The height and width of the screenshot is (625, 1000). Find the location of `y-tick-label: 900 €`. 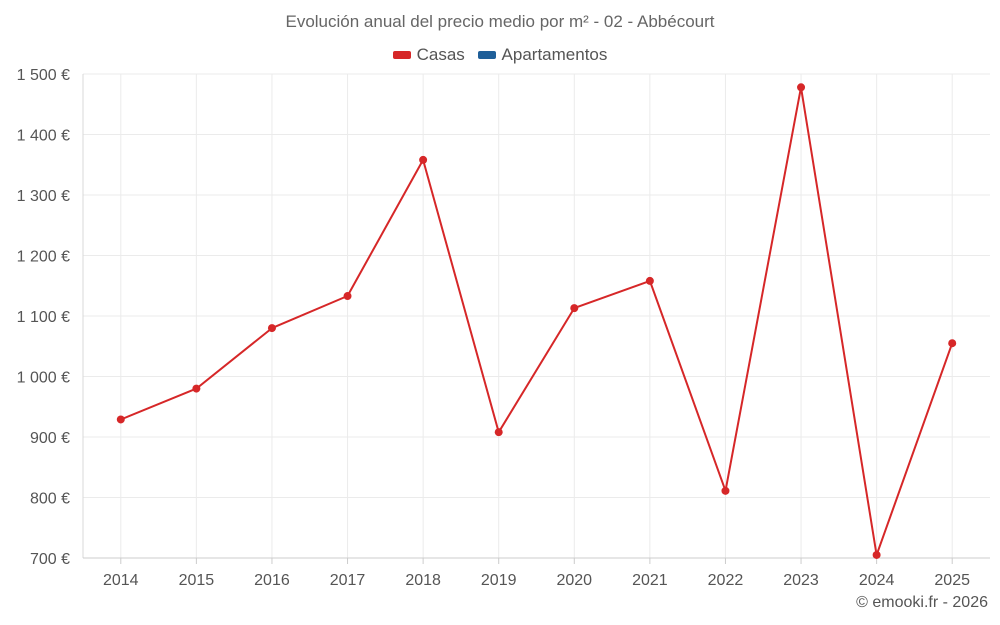

y-tick-label: 900 € is located at coordinates (50, 438).